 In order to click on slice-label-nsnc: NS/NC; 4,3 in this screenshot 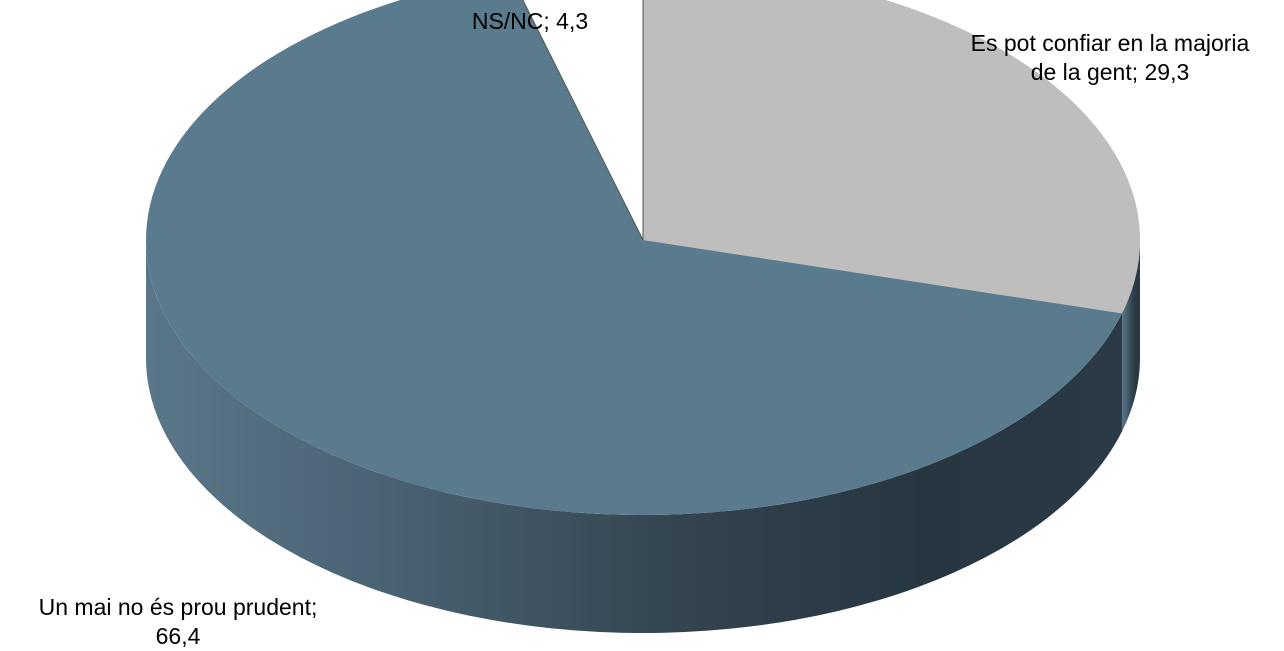, I will do `click(530, 21)`.